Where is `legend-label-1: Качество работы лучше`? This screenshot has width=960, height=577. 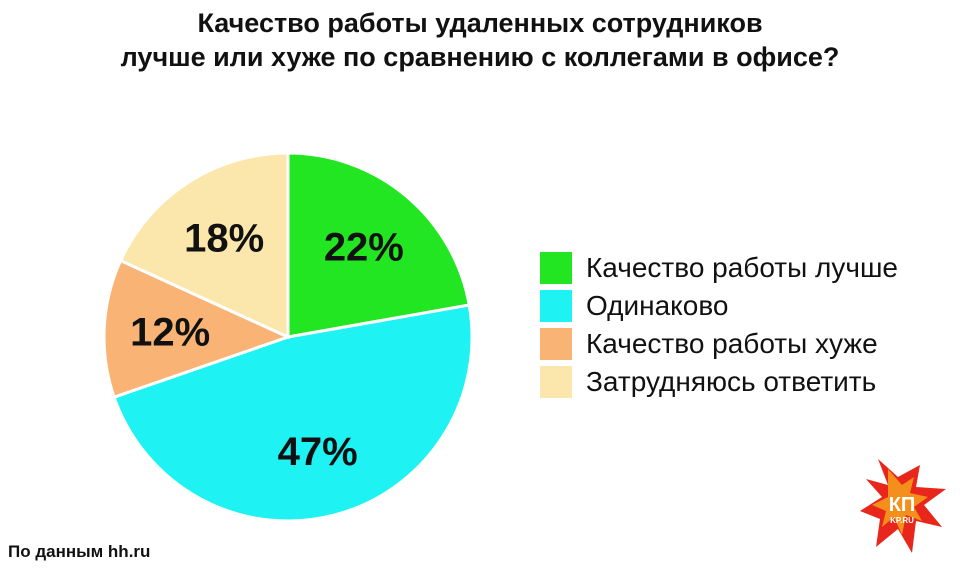
legend-label-1: Качество работы лучше is located at coordinates (742, 267).